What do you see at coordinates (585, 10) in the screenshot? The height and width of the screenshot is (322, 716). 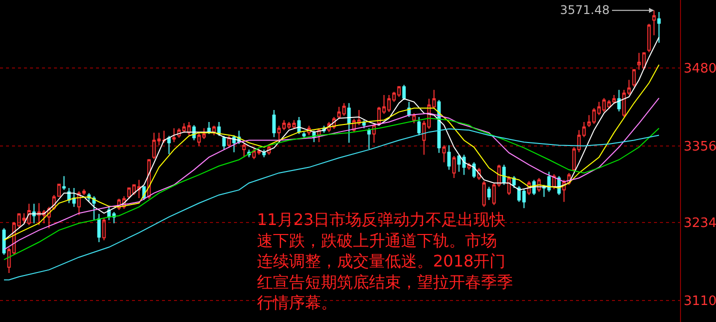 I see `annotation: 3571.48` at bounding box center [585, 10].